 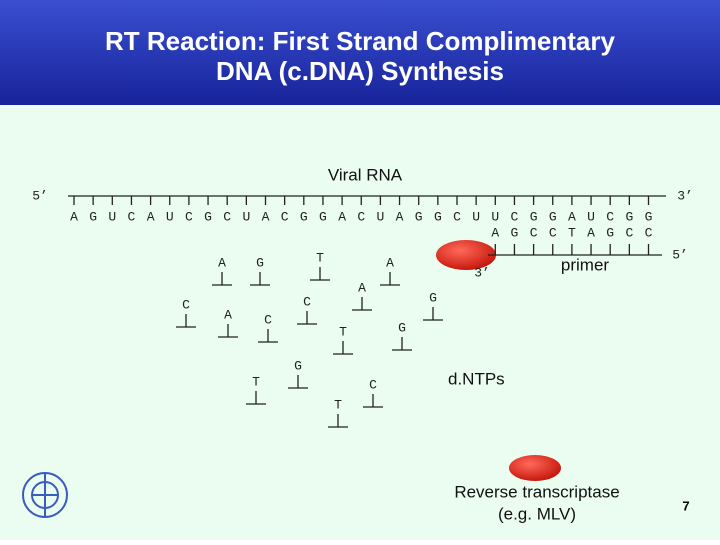 What do you see at coordinates (685, 505) in the screenshot?
I see `page-number: 7` at bounding box center [685, 505].